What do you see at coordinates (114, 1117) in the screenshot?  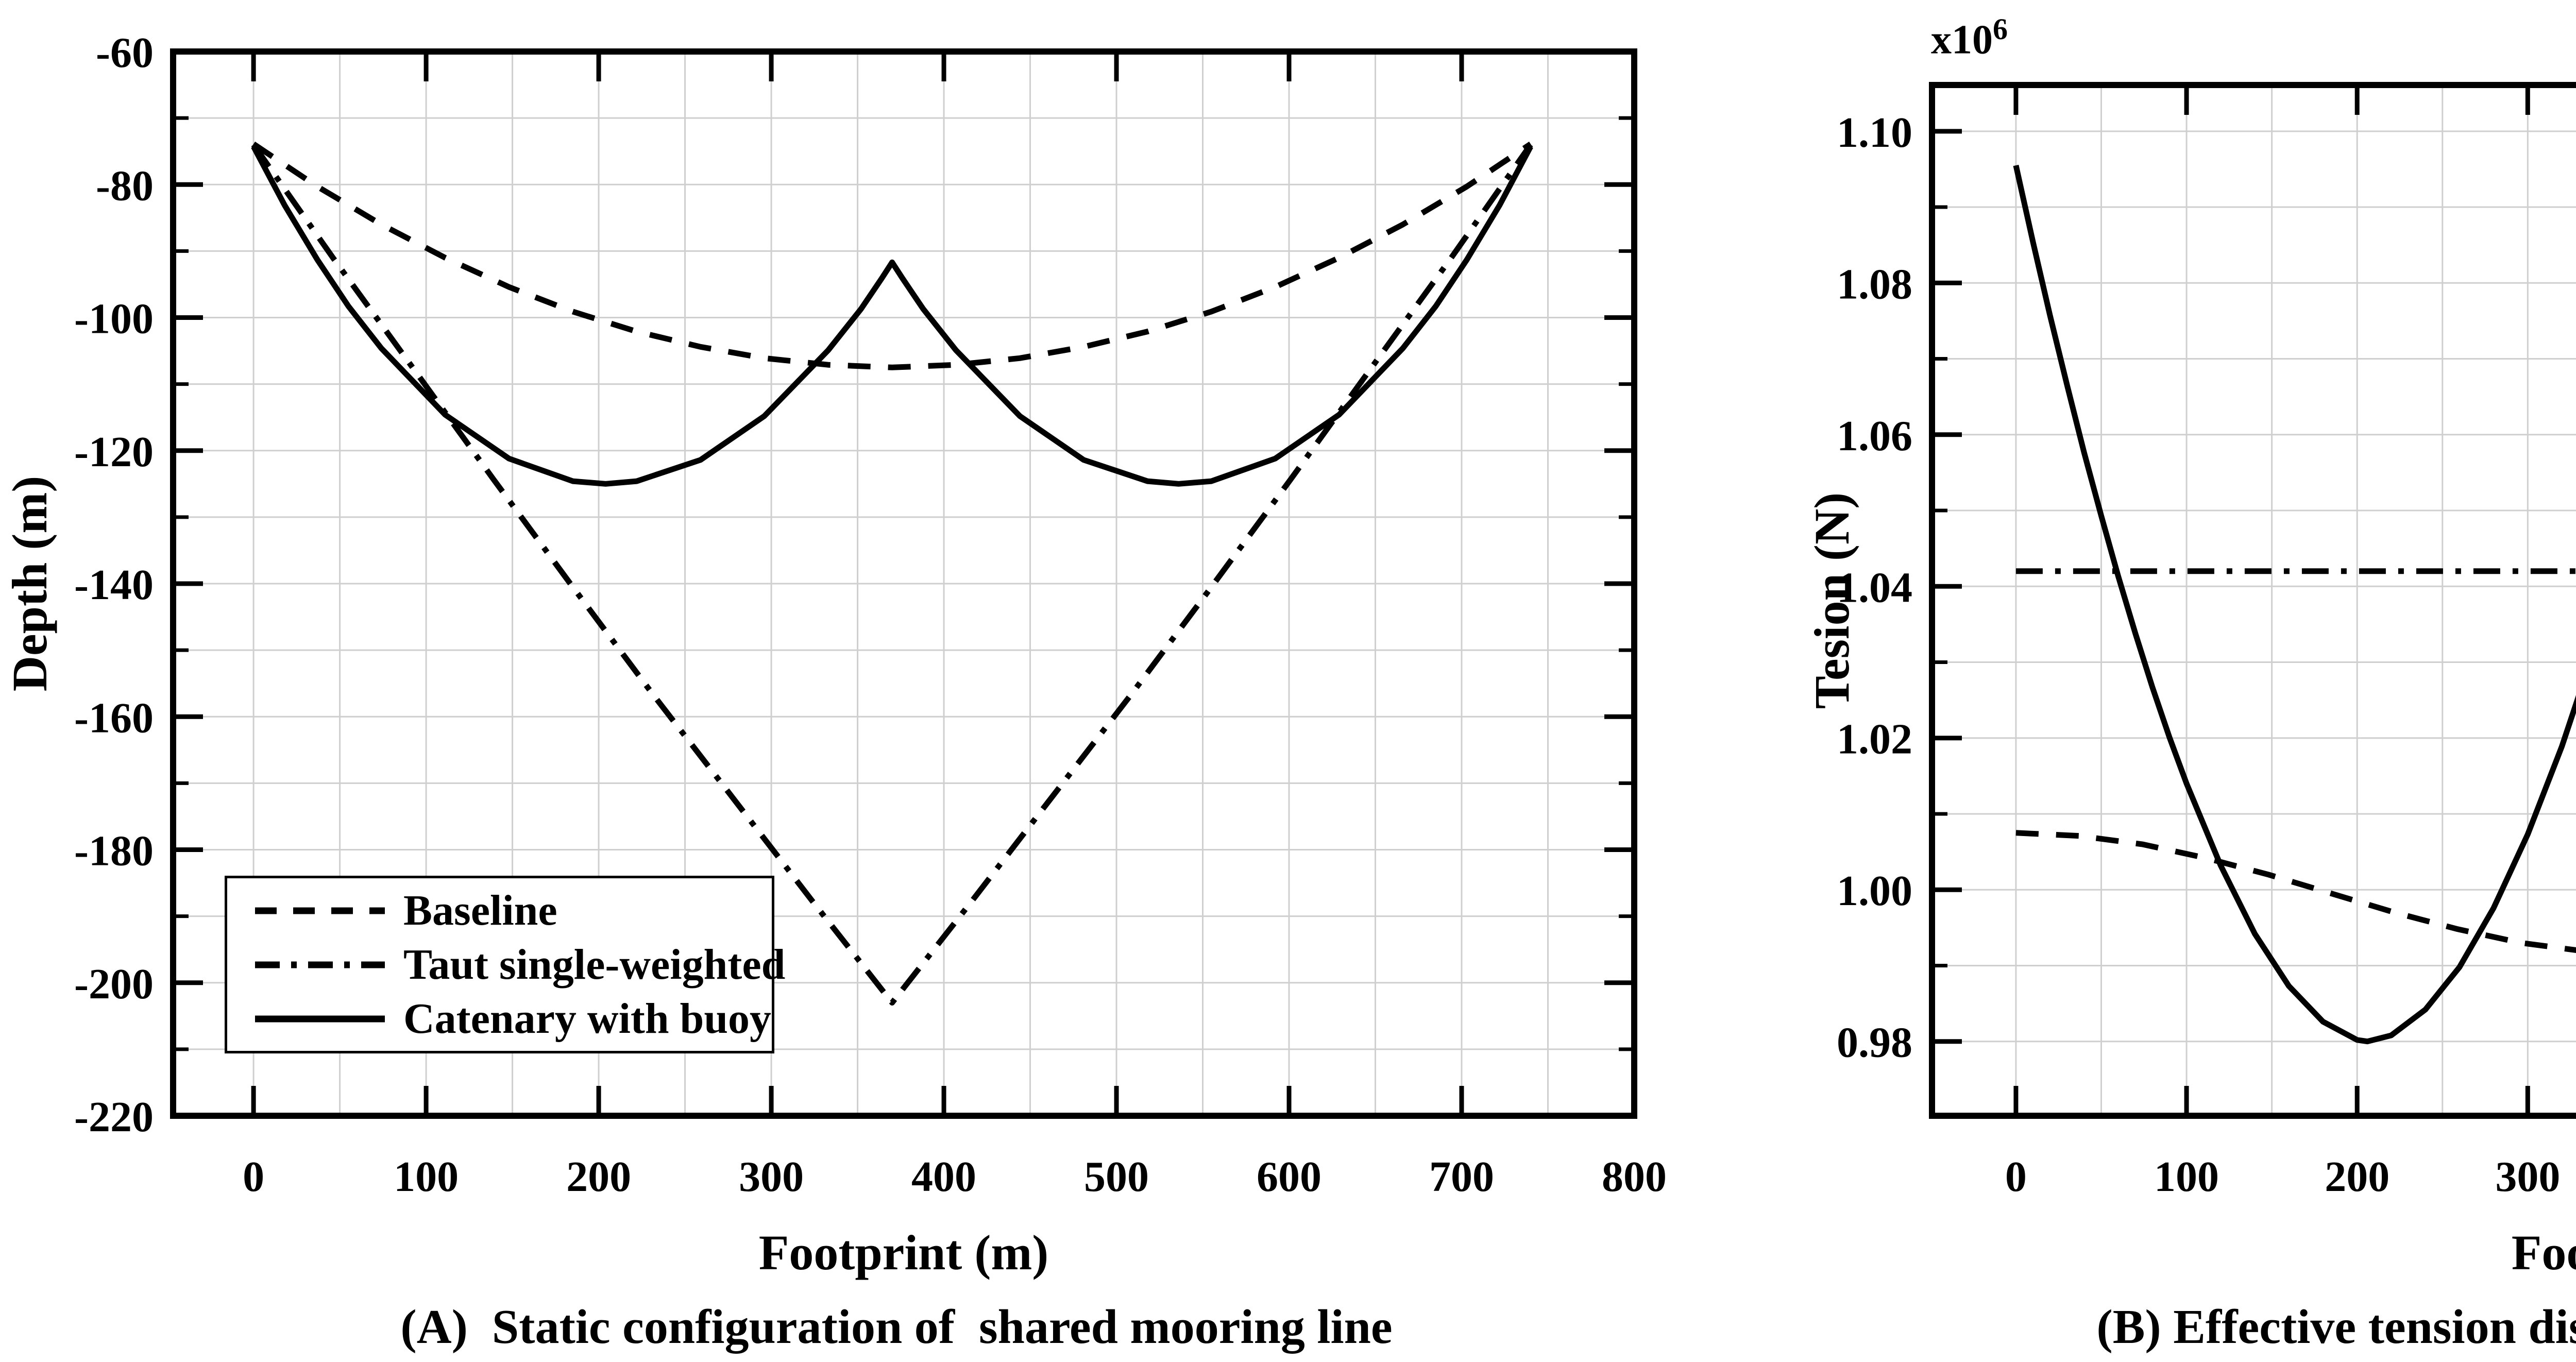 I see `y-tick-label: -220` at bounding box center [114, 1117].